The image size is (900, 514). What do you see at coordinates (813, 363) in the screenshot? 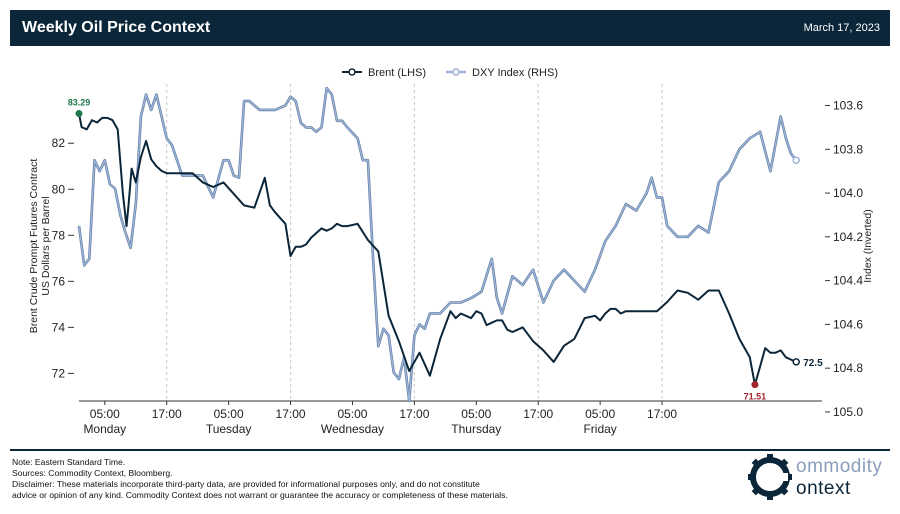
I see `brent-last-label: 72.5` at bounding box center [813, 363].